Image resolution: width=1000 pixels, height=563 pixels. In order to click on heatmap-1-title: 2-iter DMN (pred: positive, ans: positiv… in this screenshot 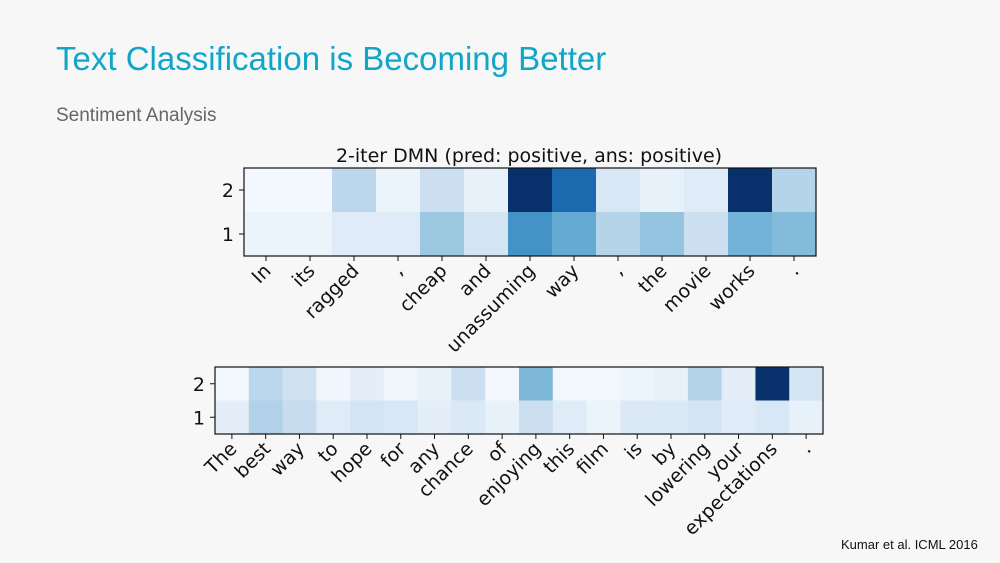, I will do `click(529, 156)`.